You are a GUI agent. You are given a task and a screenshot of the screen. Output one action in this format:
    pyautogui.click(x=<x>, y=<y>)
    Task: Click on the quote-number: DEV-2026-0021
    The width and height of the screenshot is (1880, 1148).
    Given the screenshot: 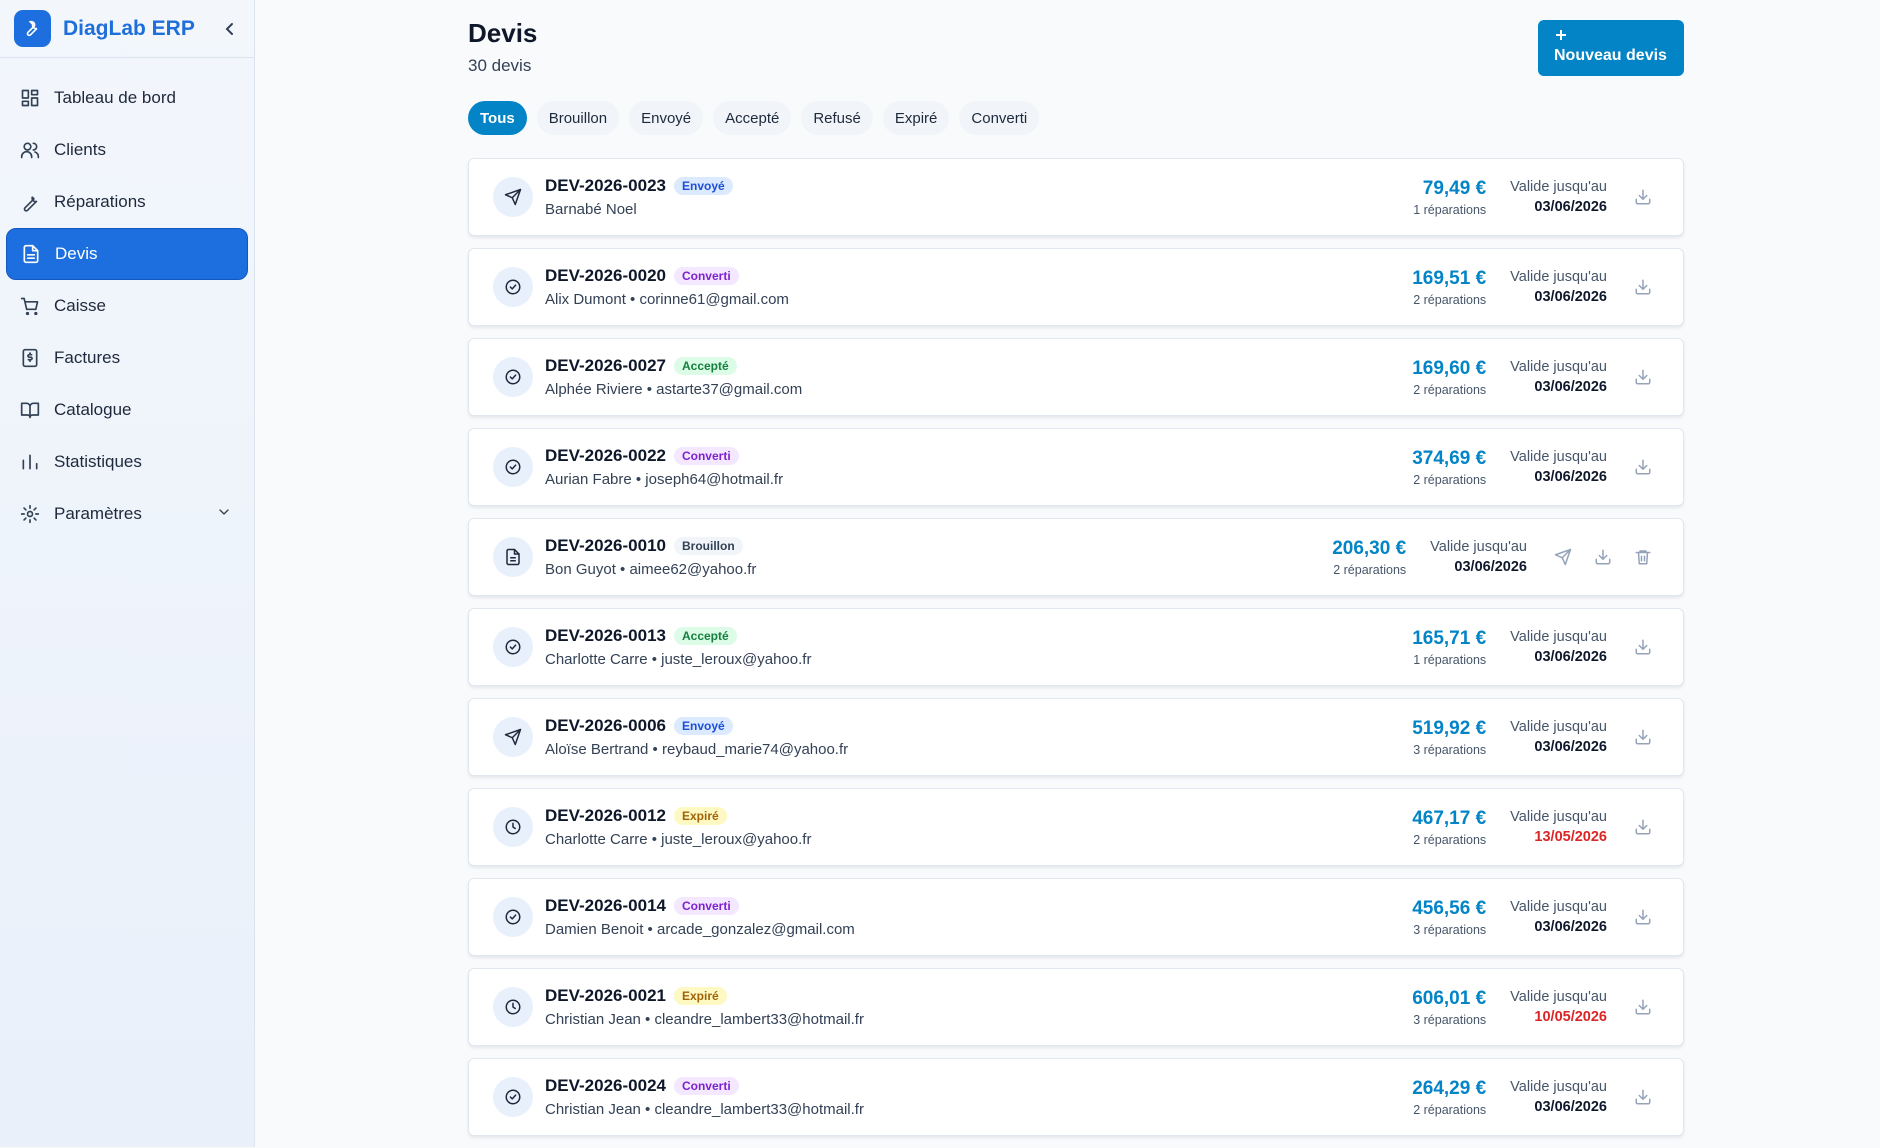 What is the action you would take?
    pyautogui.click(x=605, y=995)
    